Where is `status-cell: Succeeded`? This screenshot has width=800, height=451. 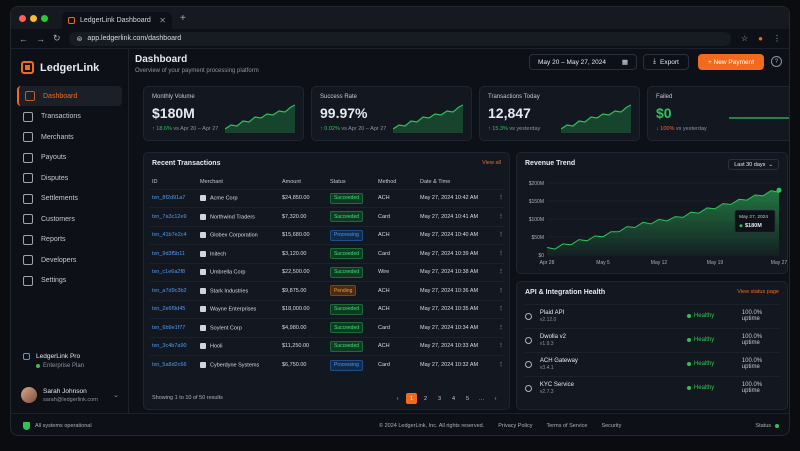
status-cell: Succeeded is located at coordinates (352, 253).